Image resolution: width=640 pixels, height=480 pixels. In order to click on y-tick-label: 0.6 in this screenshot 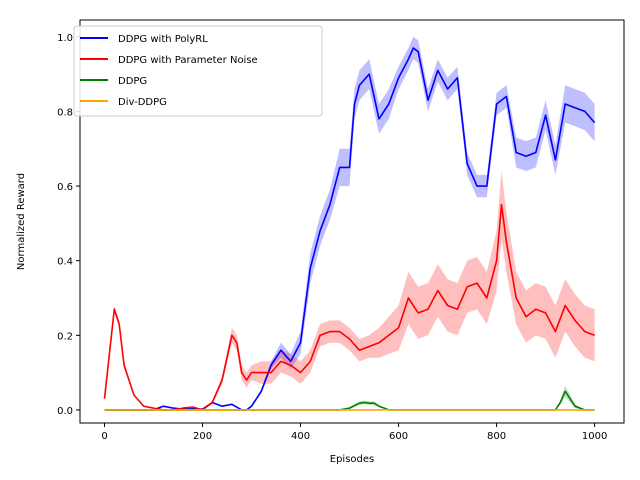, I will do `click(65, 187)`.